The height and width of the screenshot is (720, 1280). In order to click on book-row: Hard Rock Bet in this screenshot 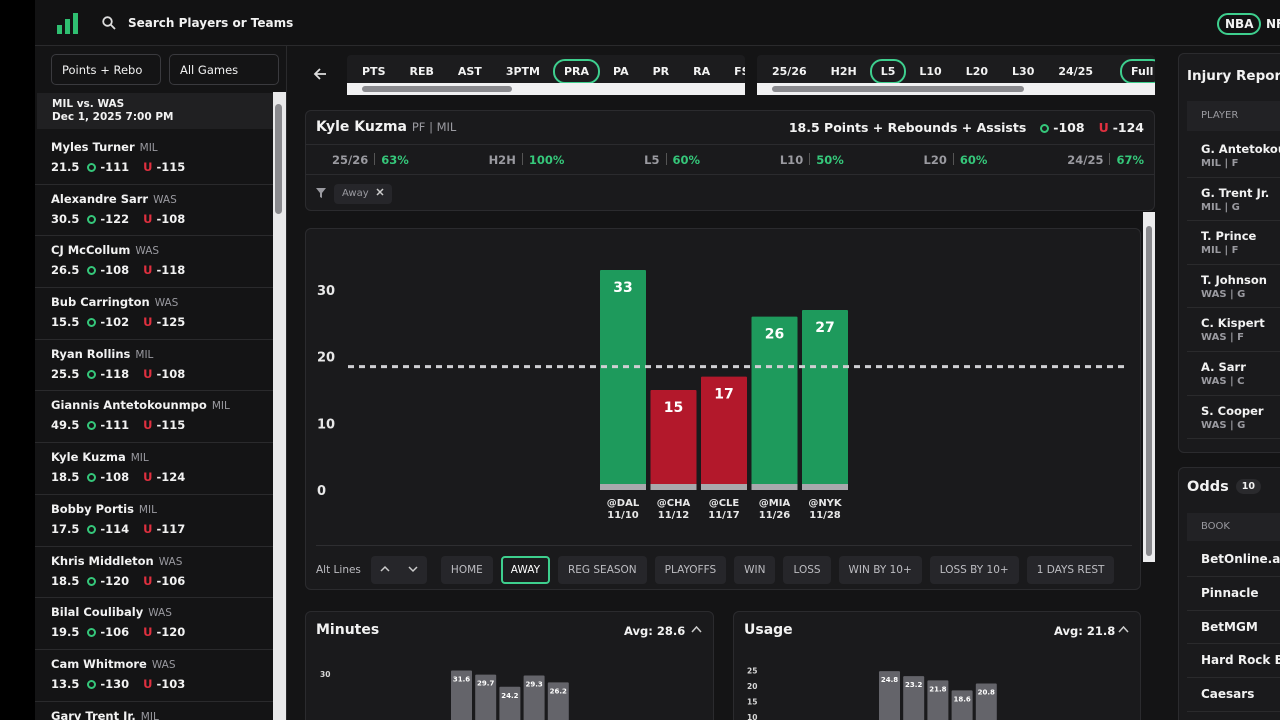, I will do `click(1233, 661)`.